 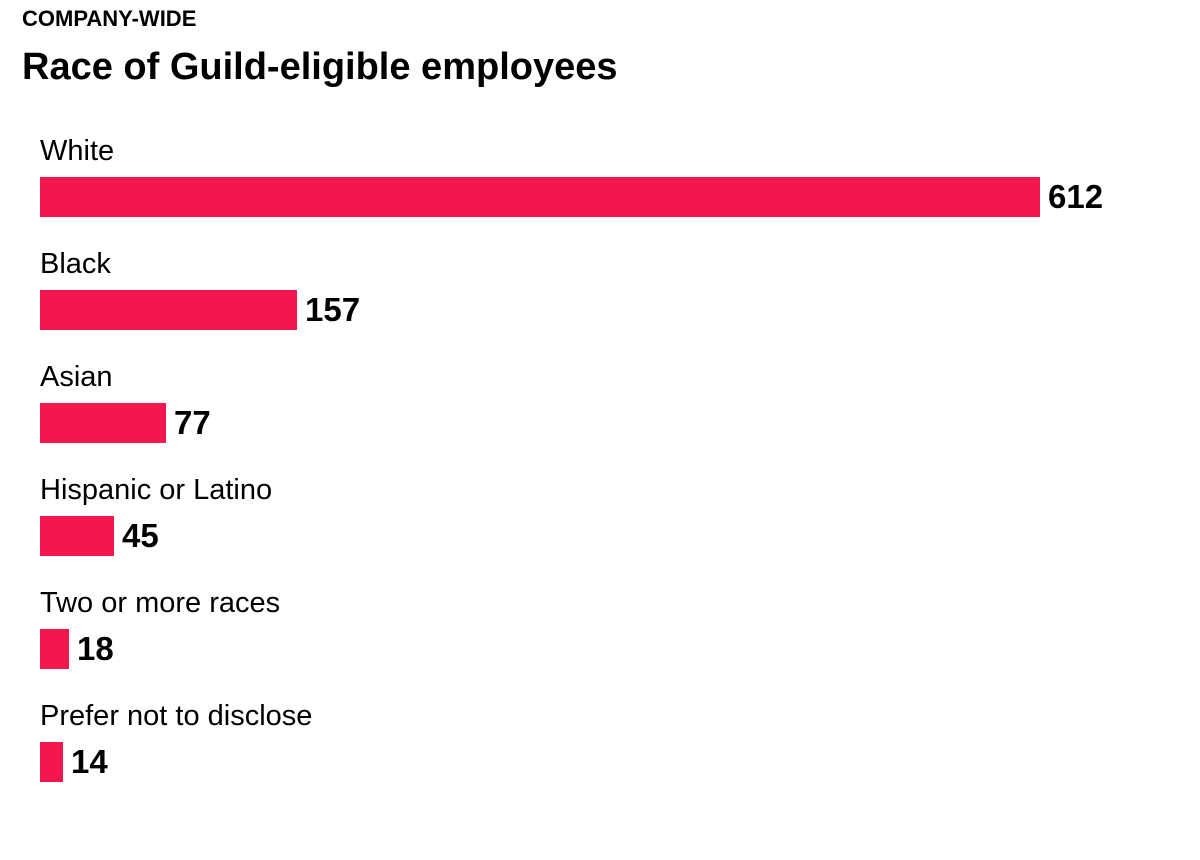 I want to click on bar-row: Asian 77, so click(x=610, y=401).